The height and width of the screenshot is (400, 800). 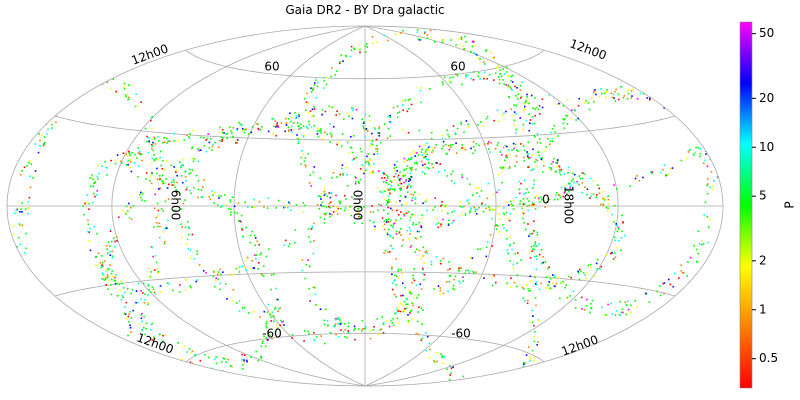 What do you see at coordinates (546, 200) in the screenshot?
I see `grid-label: 0` at bounding box center [546, 200].